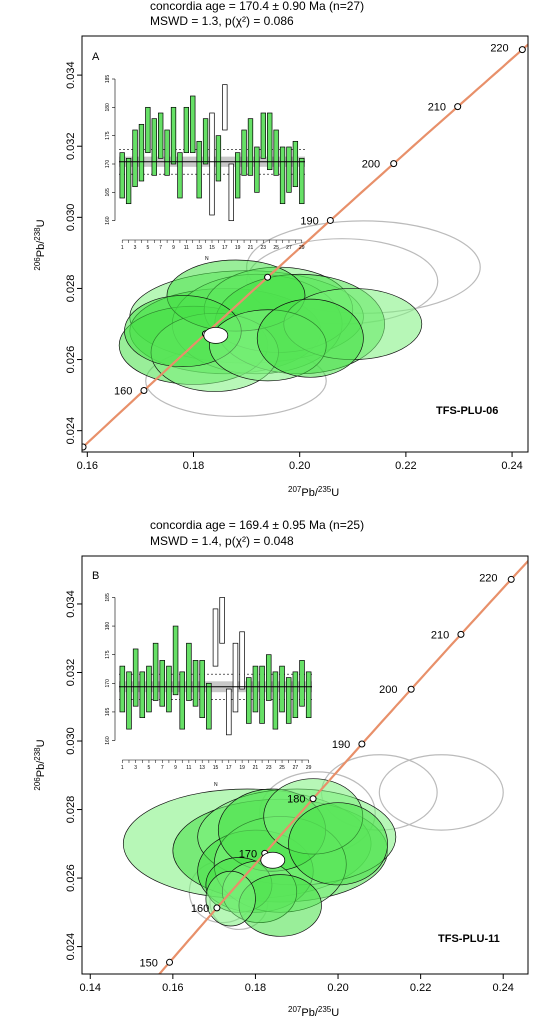  Describe the element at coordinates (313, 1012) in the screenshot. I see `panel-b-x-axis-label: 207Pb/235U` at that location.